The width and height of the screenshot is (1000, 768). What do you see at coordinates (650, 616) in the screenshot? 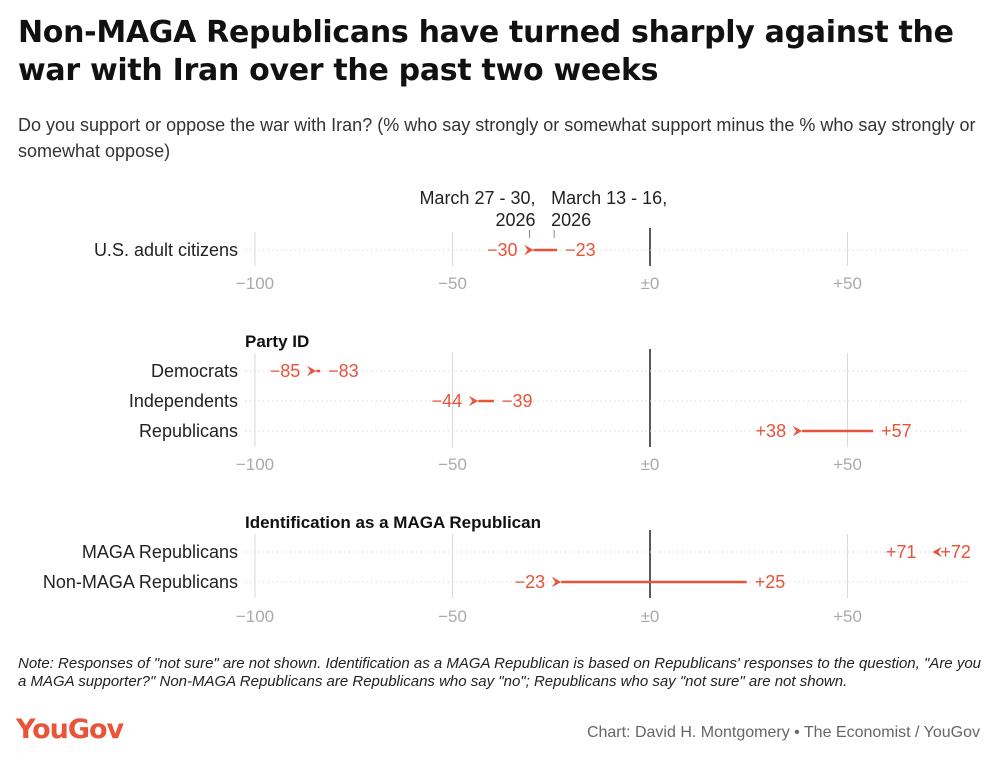
I see `tick-label-2-2: ±0` at bounding box center [650, 616].